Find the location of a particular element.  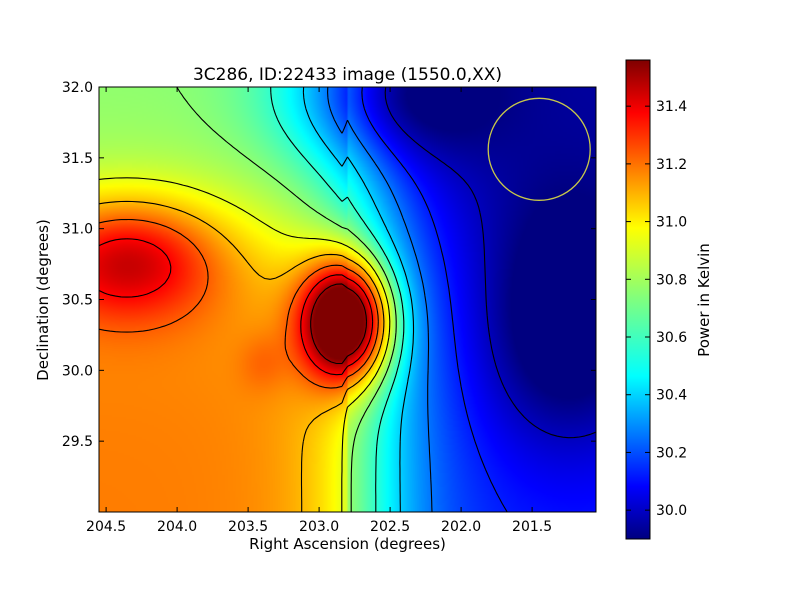

colorbar-tick-label: 30.2 is located at coordinates (671, 453).